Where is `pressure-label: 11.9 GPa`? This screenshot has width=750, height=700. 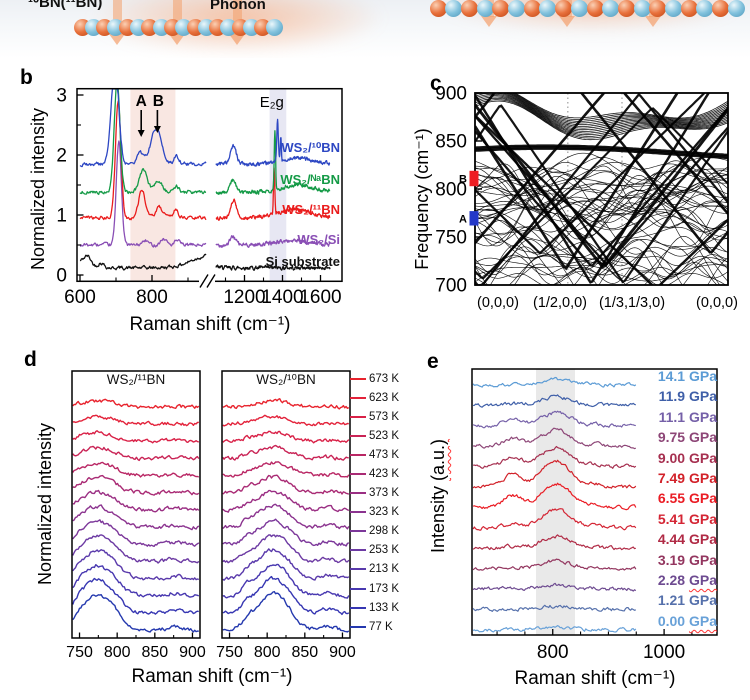 pressure-label: 11.9 GPa is located at coordinates (662, 396).